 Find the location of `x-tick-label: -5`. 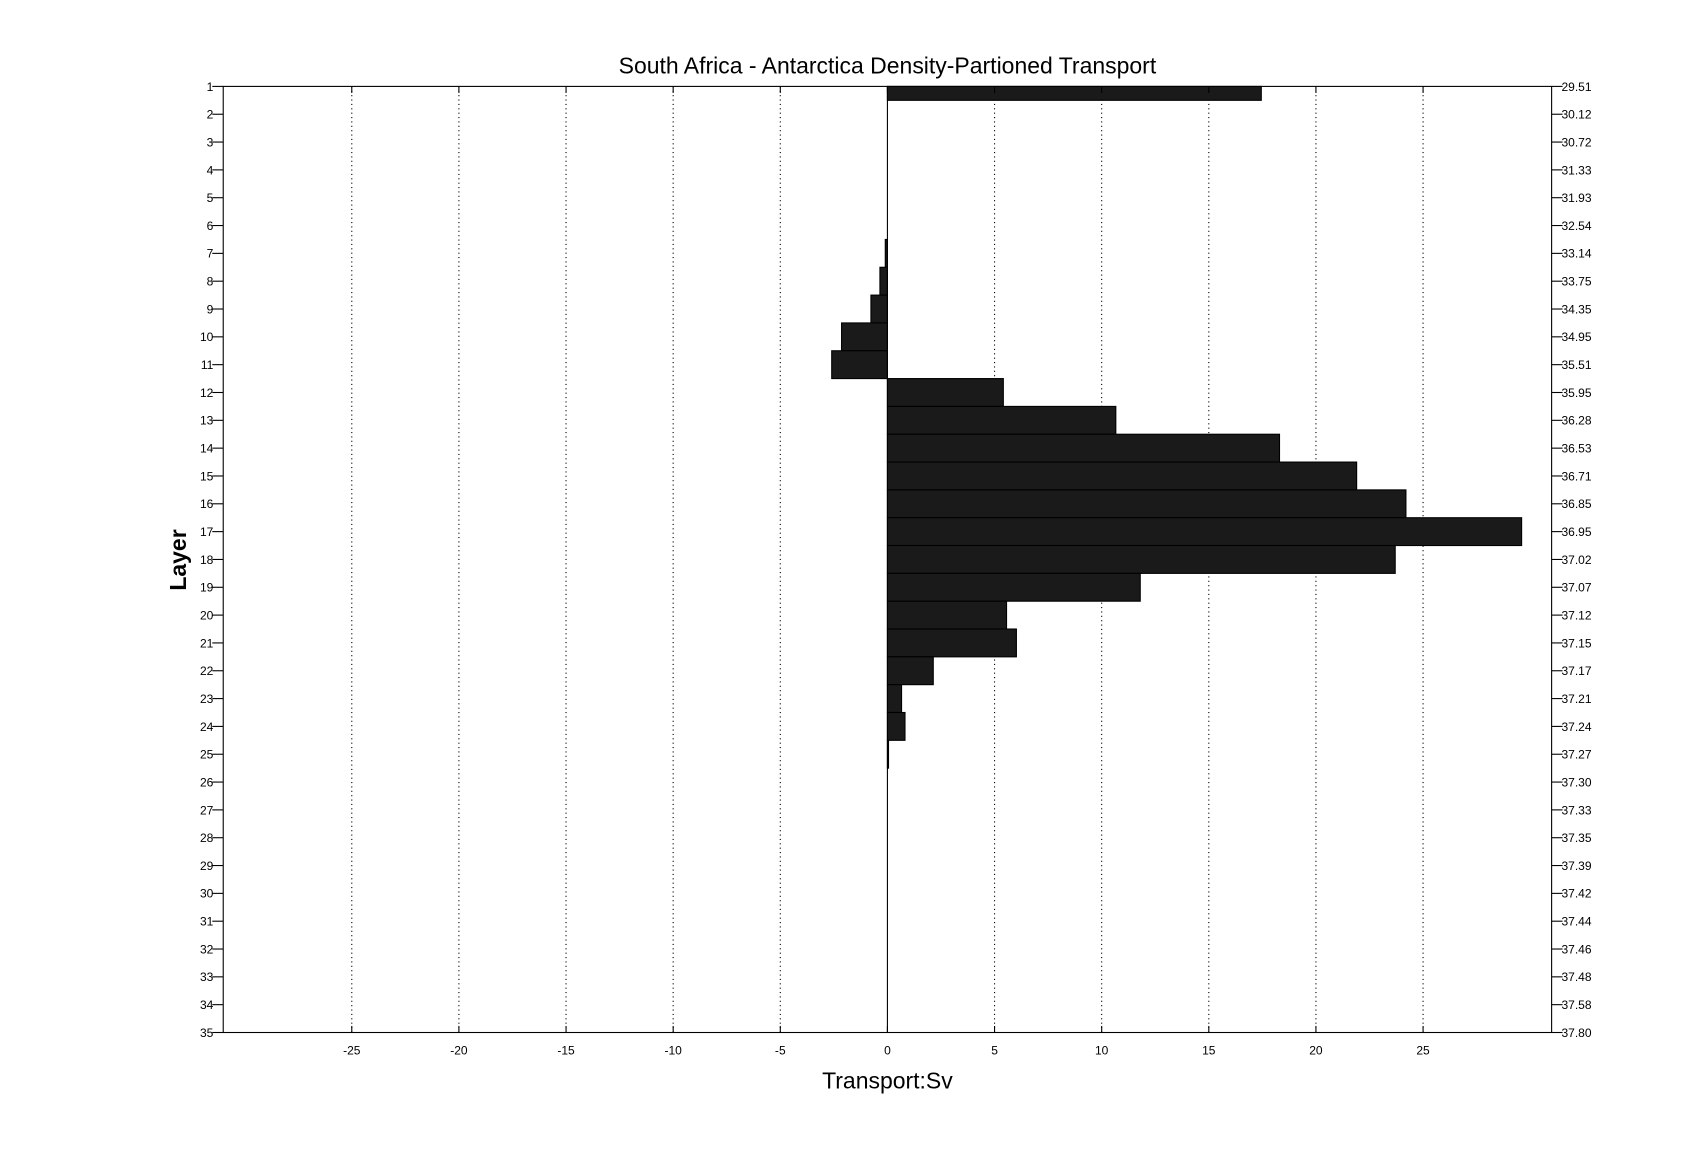

x-tick-label: -5 is located at coordinates (780, 1050).